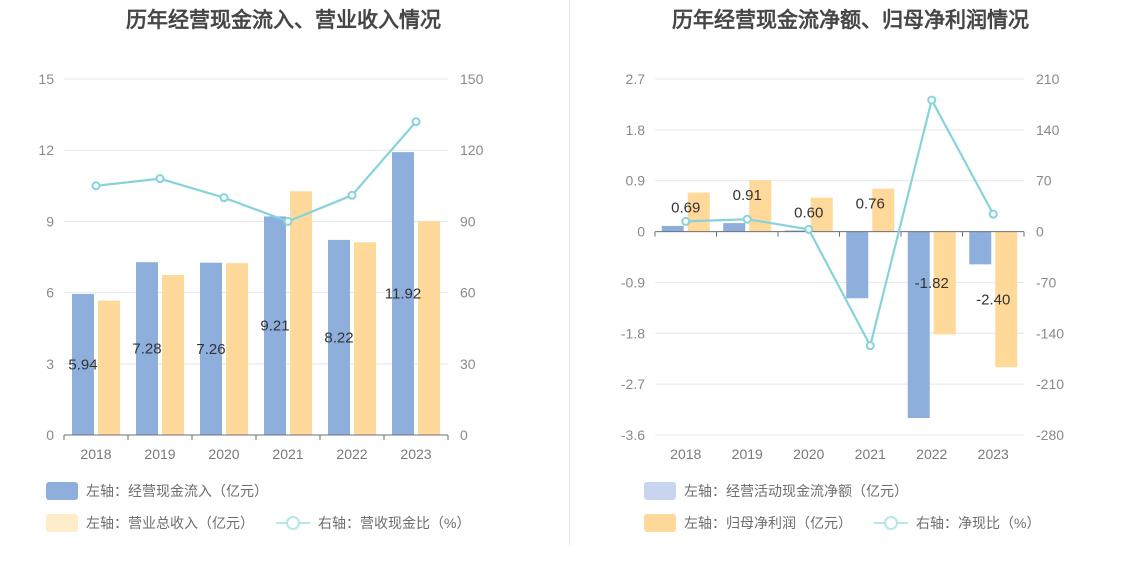 The height and width of the screenshot is (582, 1134). Describe the element at coordinates (468, 364) in the screenshot. I see `y-tick-right: 30` at that location.